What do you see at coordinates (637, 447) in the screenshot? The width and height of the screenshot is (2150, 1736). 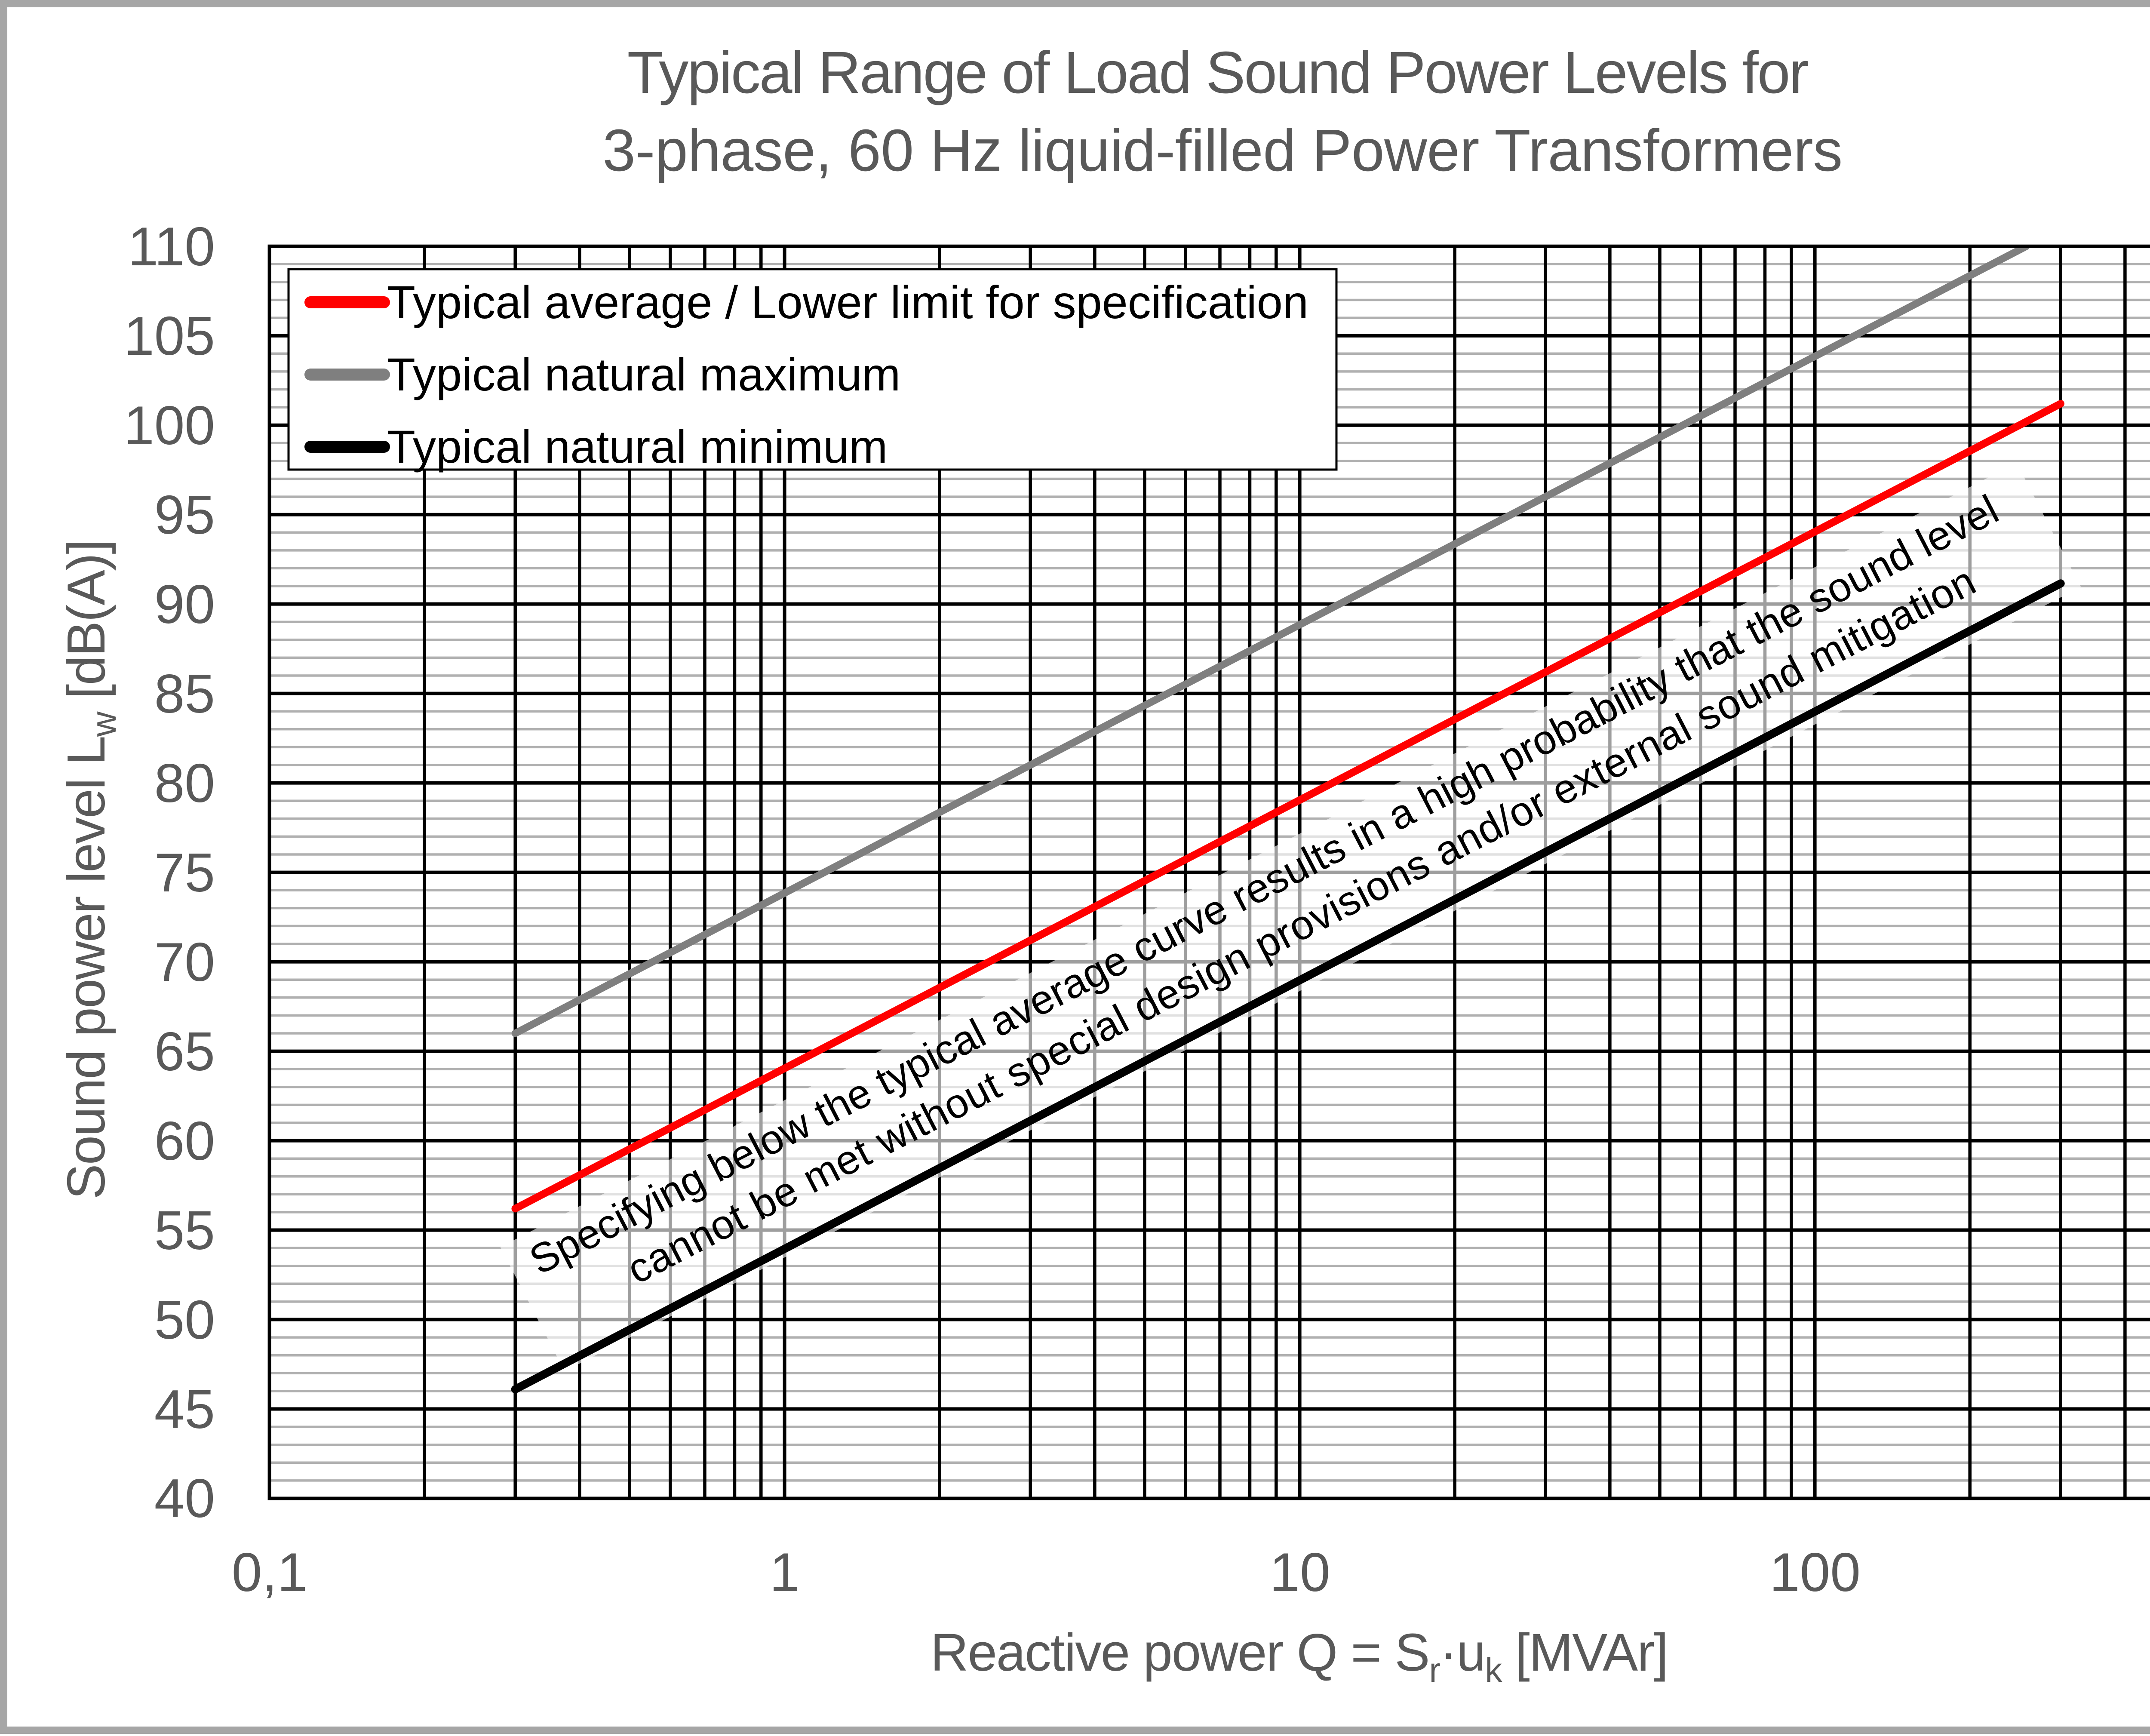 I see `svg-text: Typical natural minimum` at bounding box center [637, 447].